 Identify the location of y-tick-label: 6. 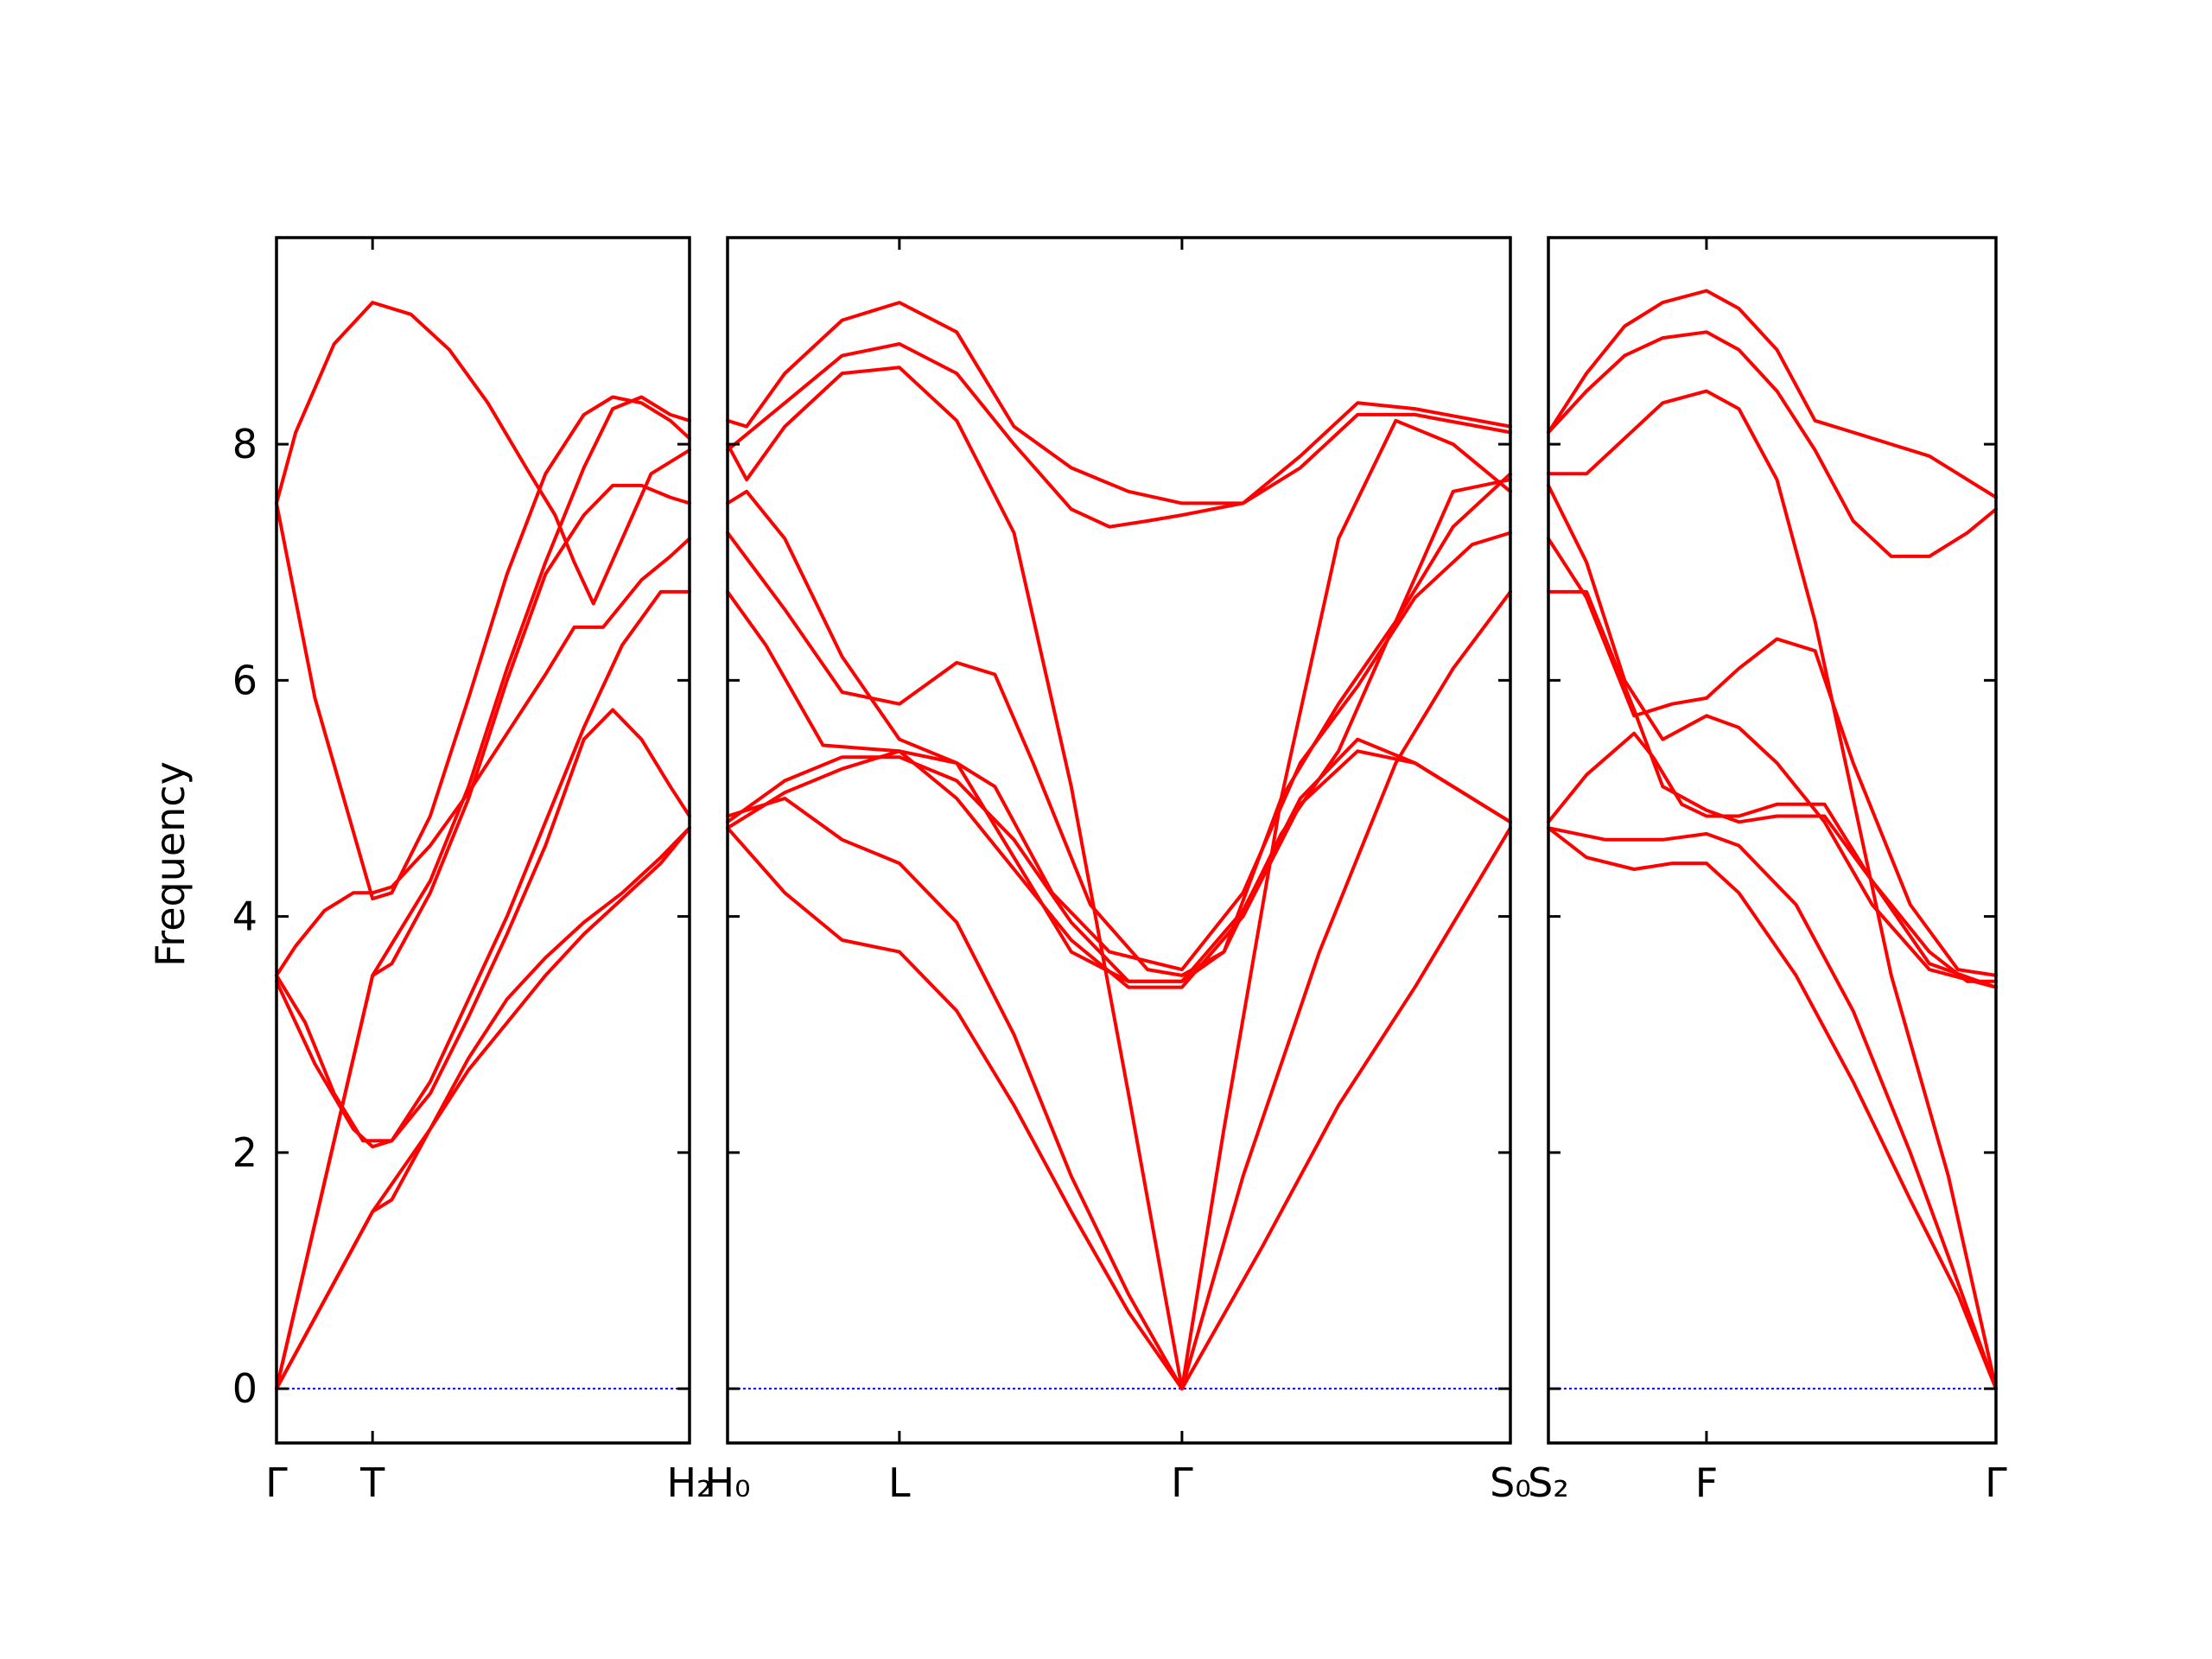
(244, 680).